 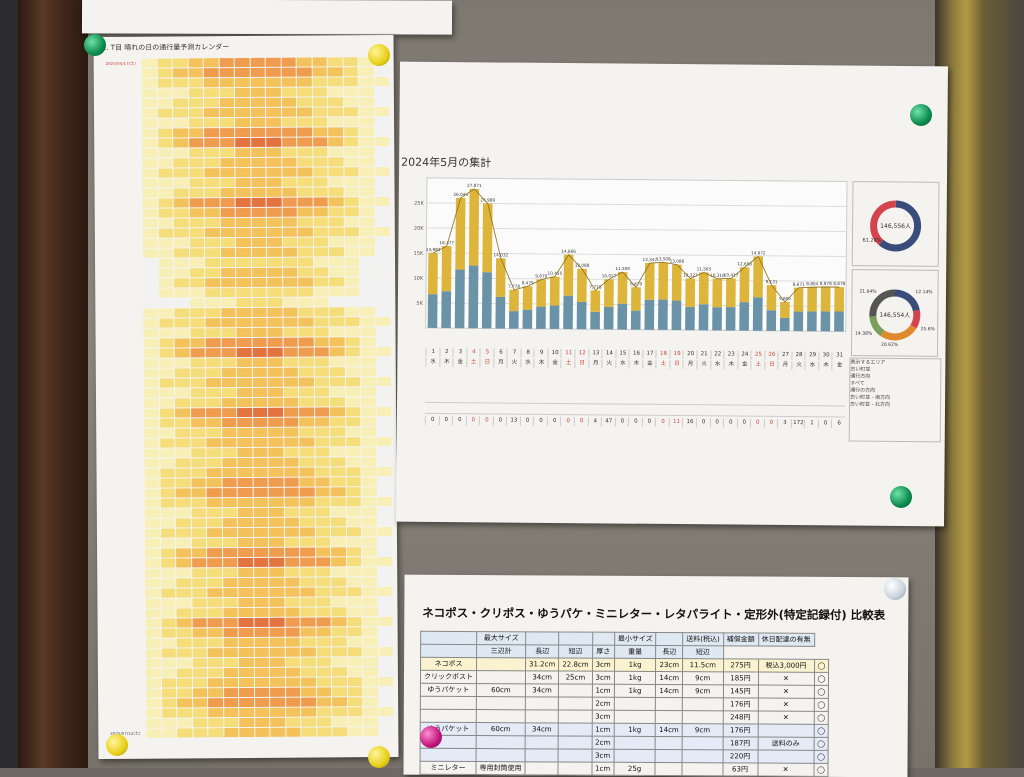 What do you see at coordinates (449, 637) in the screenshot?
I see `header-cell` at bounding box center [449, 637].